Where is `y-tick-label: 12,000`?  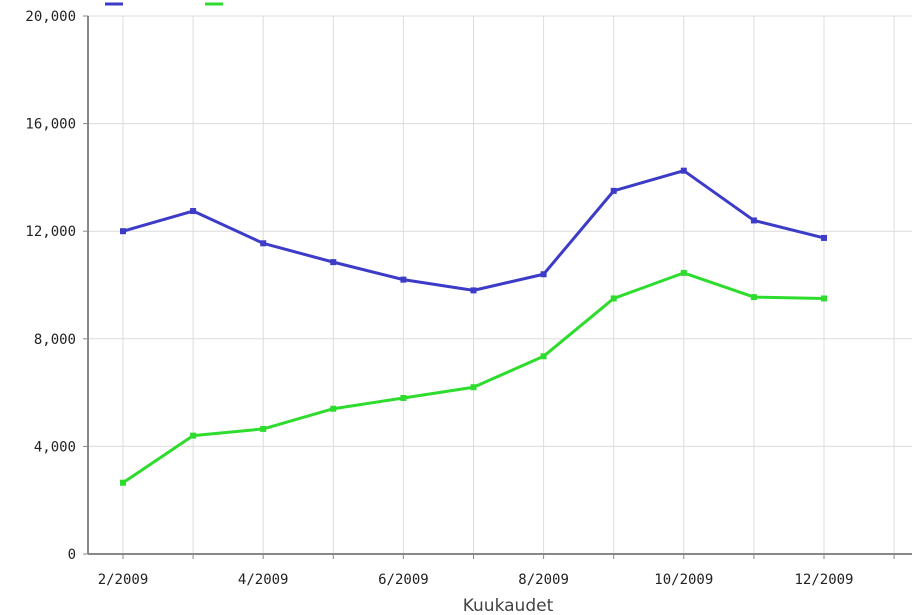 y-tick-label: 12,000 is located at coordinates (50, 232).